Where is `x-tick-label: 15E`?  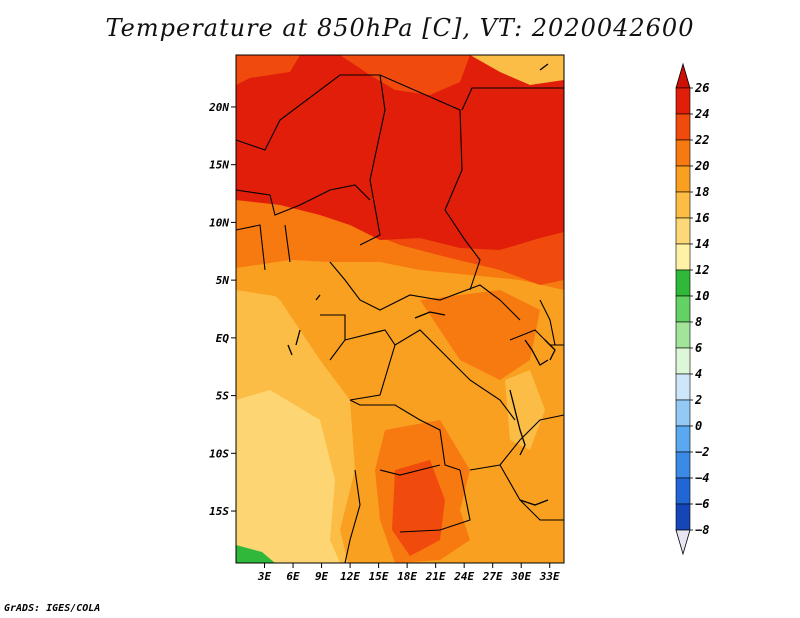
x-tick-label: 15E is located at coordinates (379, 576).